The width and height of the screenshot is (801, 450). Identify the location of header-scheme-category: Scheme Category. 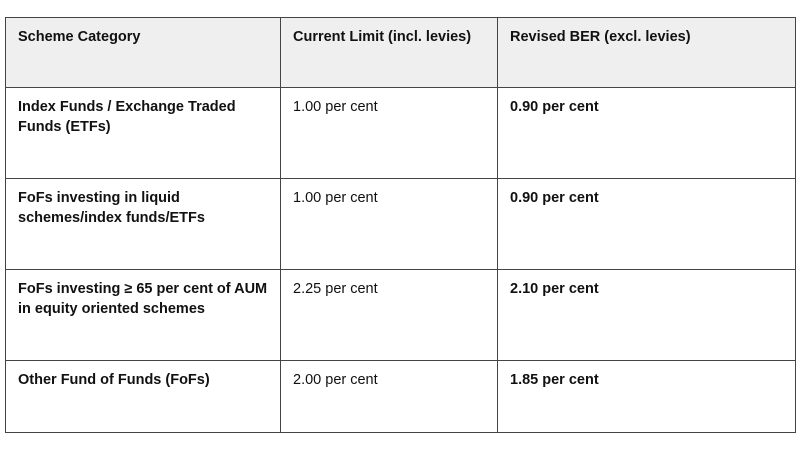
(143, 52).